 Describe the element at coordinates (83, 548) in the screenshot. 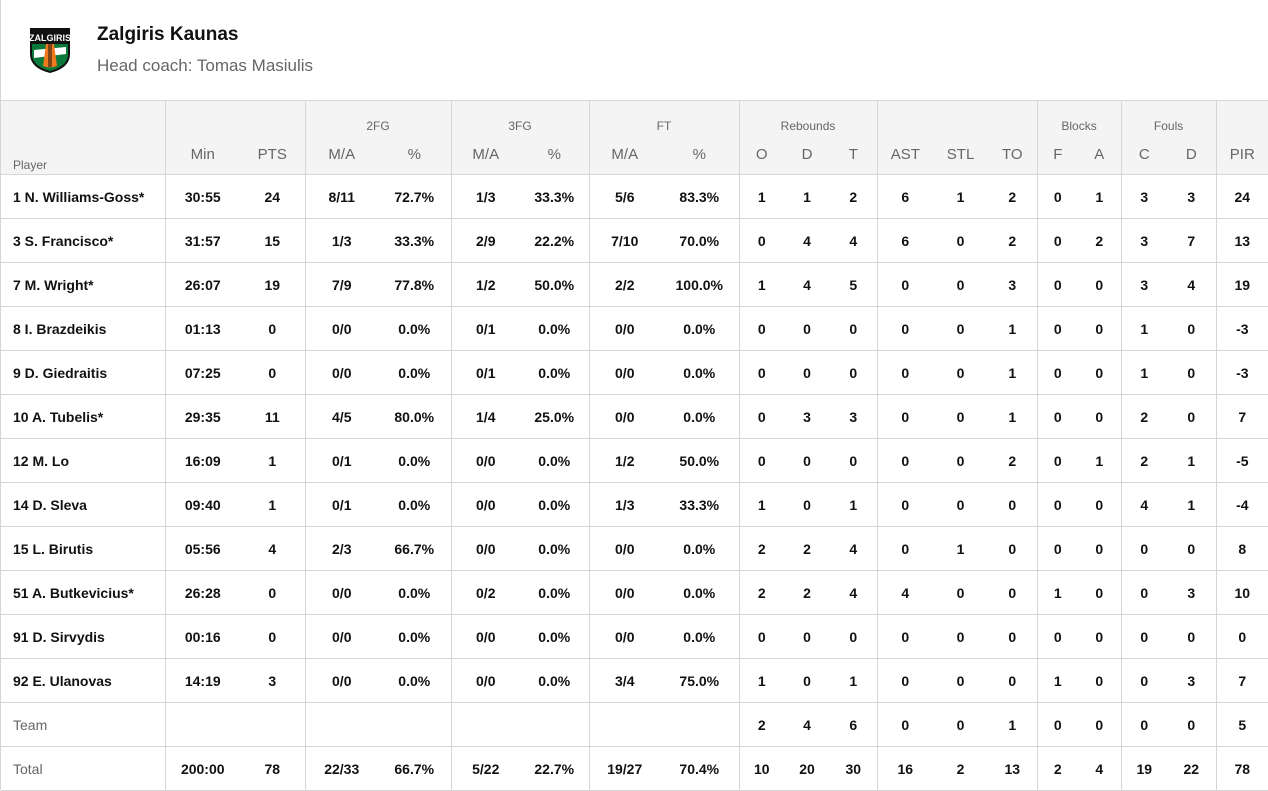

I see `player-name-link: 15 L. Birutis` at that location.